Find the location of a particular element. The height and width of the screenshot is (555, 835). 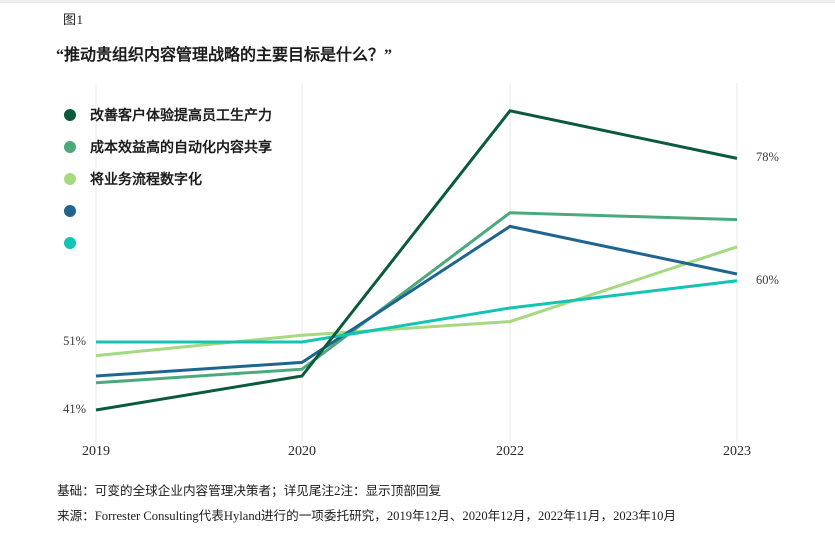

chart-legend: 改善客户体验提高员工生产力 成本效益高的自动化内容共享 将业务流程数字化 is located at coordinates (168, 179).